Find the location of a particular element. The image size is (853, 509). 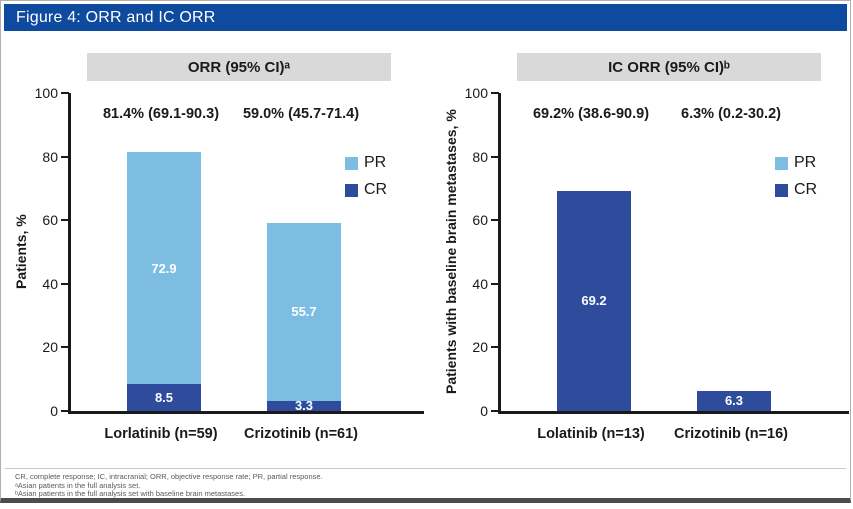

figure-title-bar: Figure 4: ORR and IC ORR is located at coordinates (425, 17).